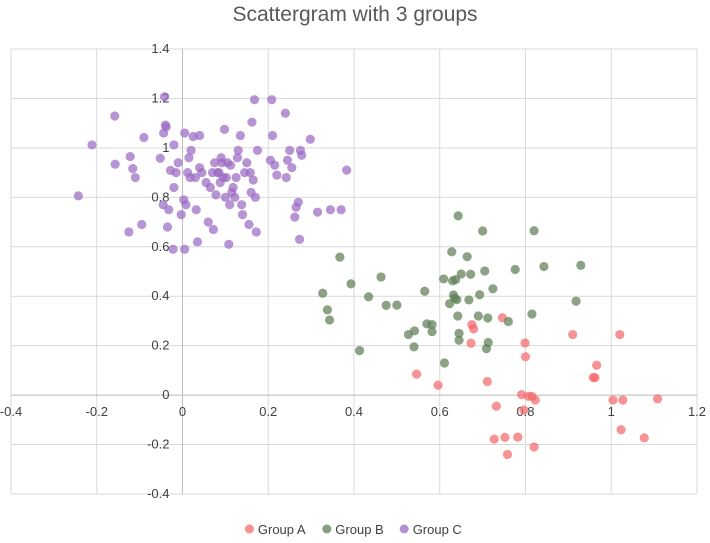 The width and height of the screenshot is (710, 543). What do you see at coordinates (160, 295) in the screenshot?
I see `y-tick-label: 0.4` at bounding box center [160, 295].